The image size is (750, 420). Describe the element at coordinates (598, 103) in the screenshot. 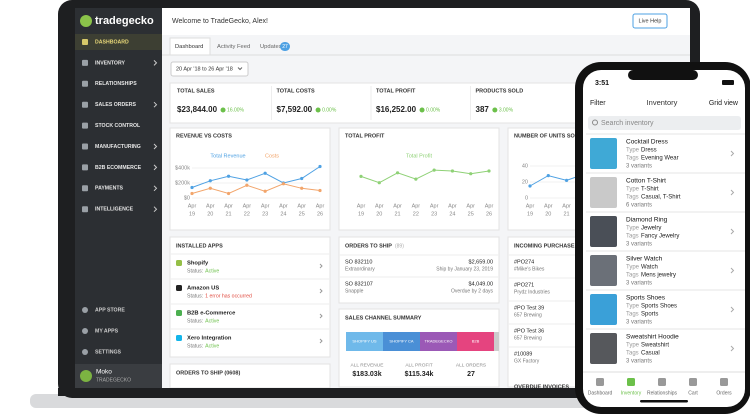

I see `nav-left: Filter` at that location.